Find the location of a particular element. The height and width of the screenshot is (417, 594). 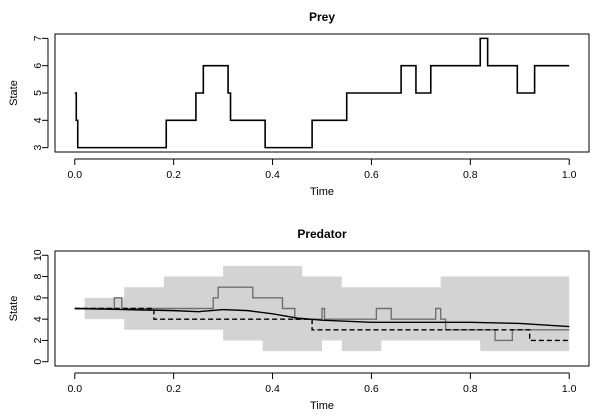

prey-x-tick-label: 0.4 is located at coordinates (272, 175).